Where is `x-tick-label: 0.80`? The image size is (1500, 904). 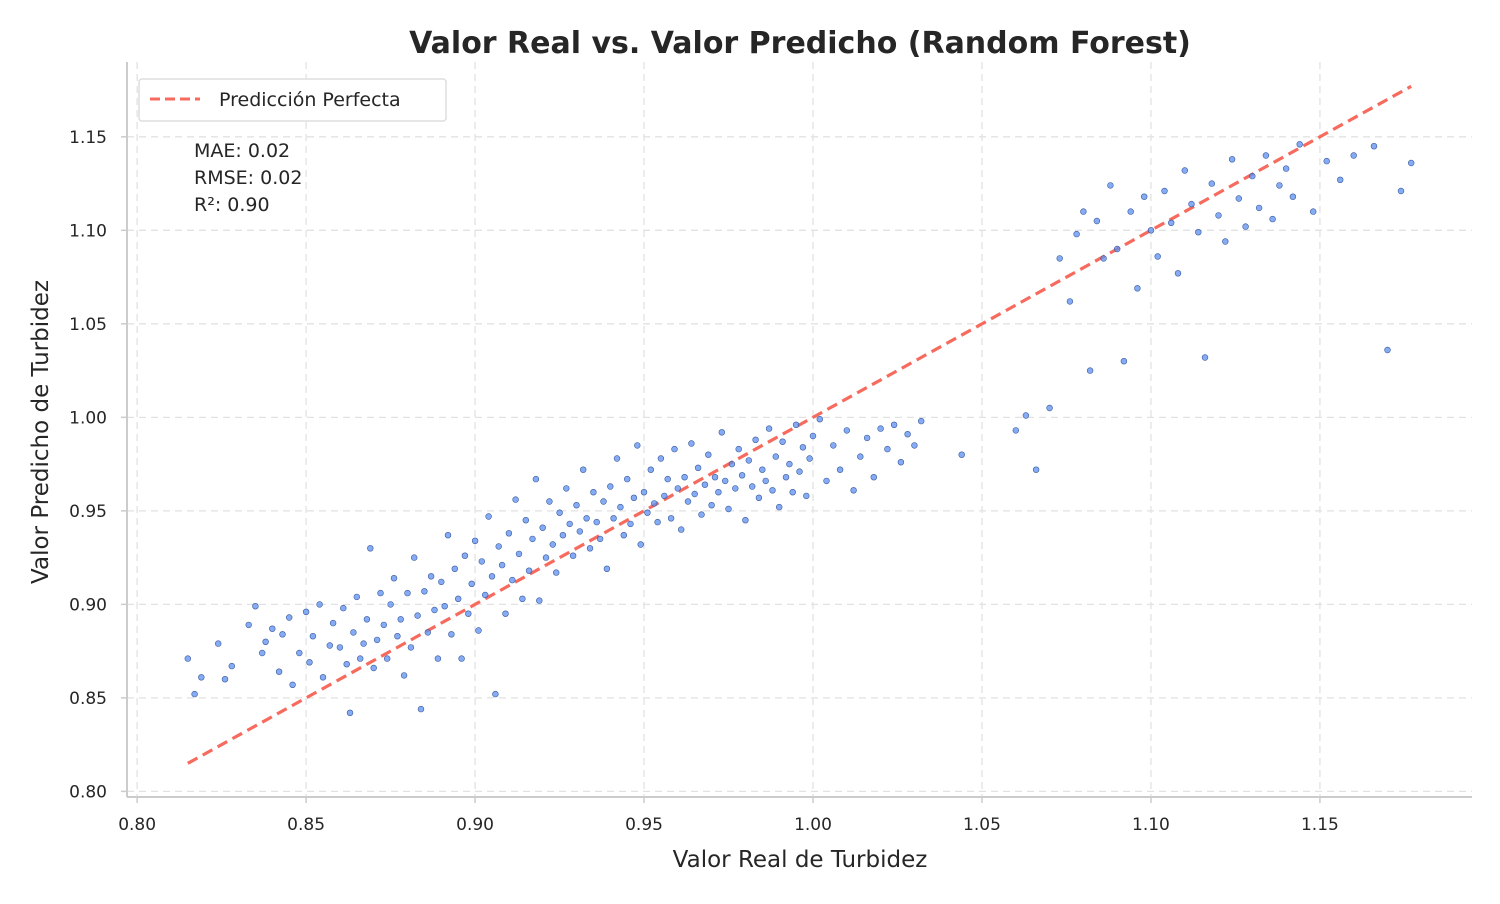
x-tick-label: 0.80 is located at coordinates (137, 825).